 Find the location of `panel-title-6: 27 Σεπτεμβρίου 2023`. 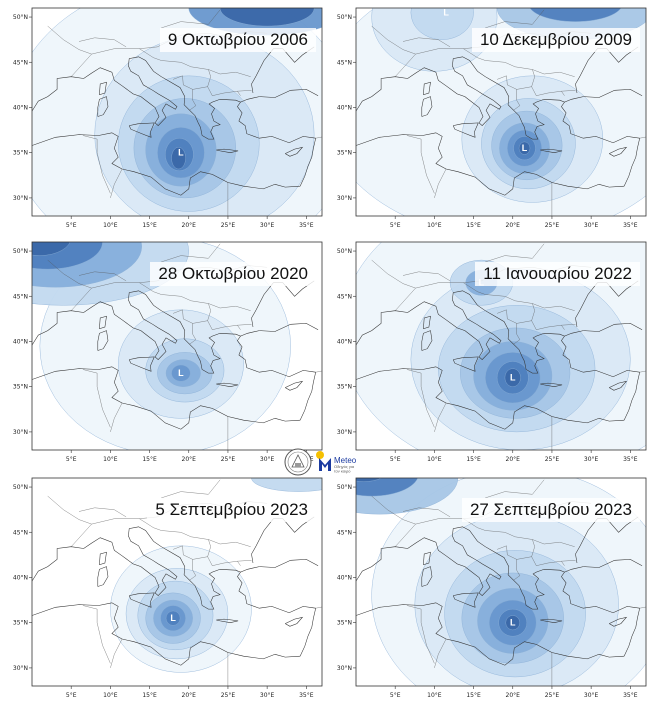

panel-title-6: 27 Σεπτεμβρίου 2023 is located at coordinates (550, 510).